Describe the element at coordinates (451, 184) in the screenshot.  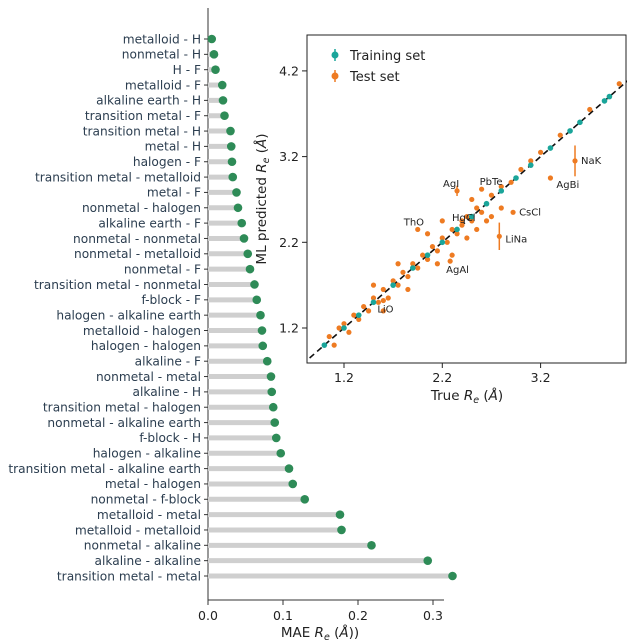
I see `point-annotation: AgI` at that location.